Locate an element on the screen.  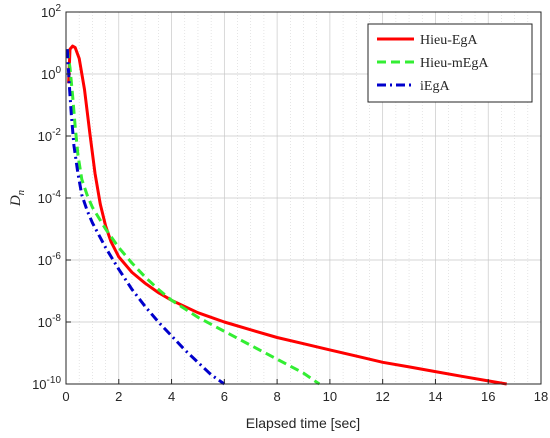
x-tick-label: 6 is located at coordinates (224, 396).